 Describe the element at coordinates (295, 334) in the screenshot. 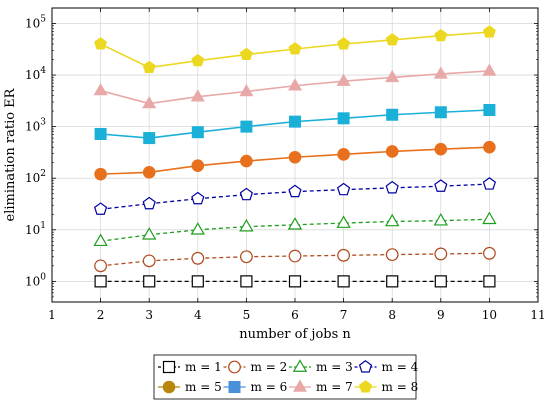

I see `x-axis-label: number of jobs n` at that location.